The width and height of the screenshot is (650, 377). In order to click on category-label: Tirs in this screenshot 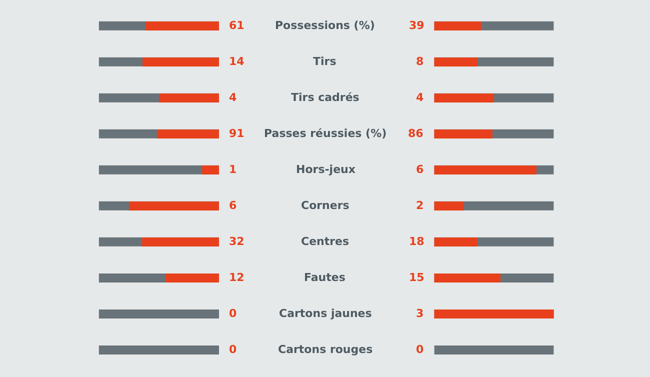, I will do `click(325, 61)`.